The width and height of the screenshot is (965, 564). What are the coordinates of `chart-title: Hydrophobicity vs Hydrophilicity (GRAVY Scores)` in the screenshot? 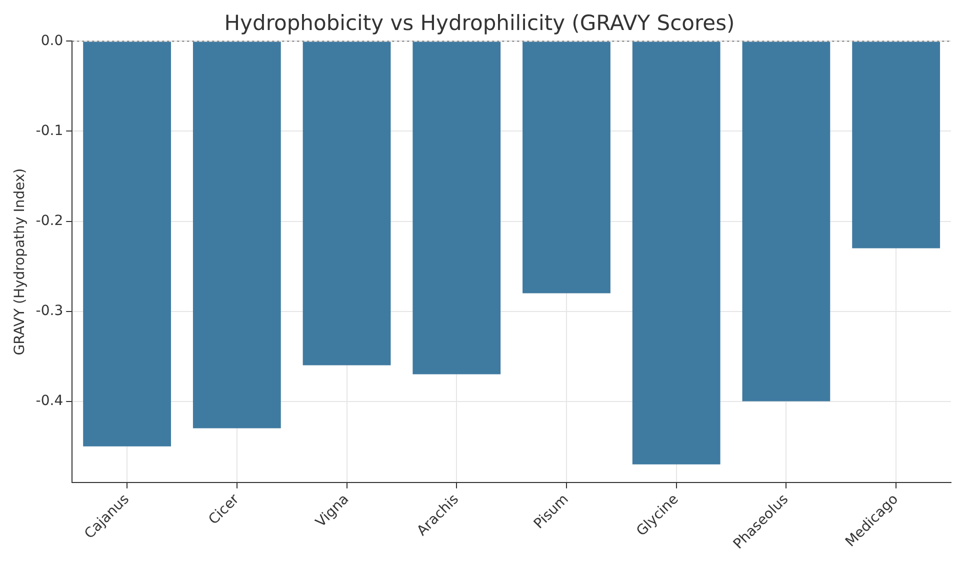 It's located at (479, 23).